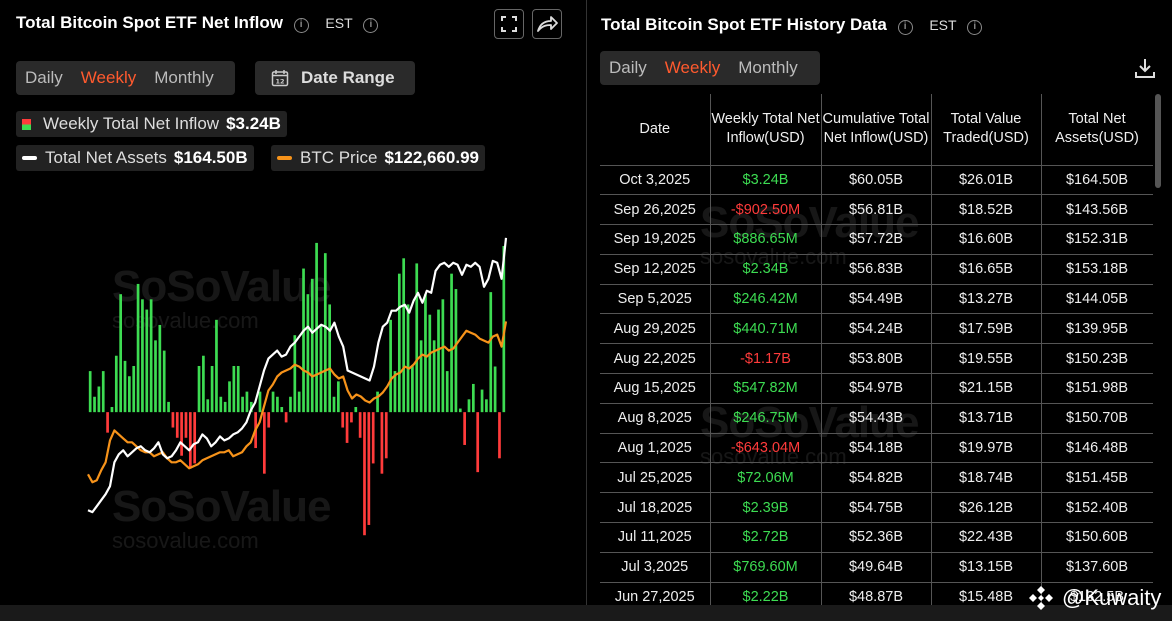  I want to click on cell-weekly-inflow: $2.39B, so click(766, 508).